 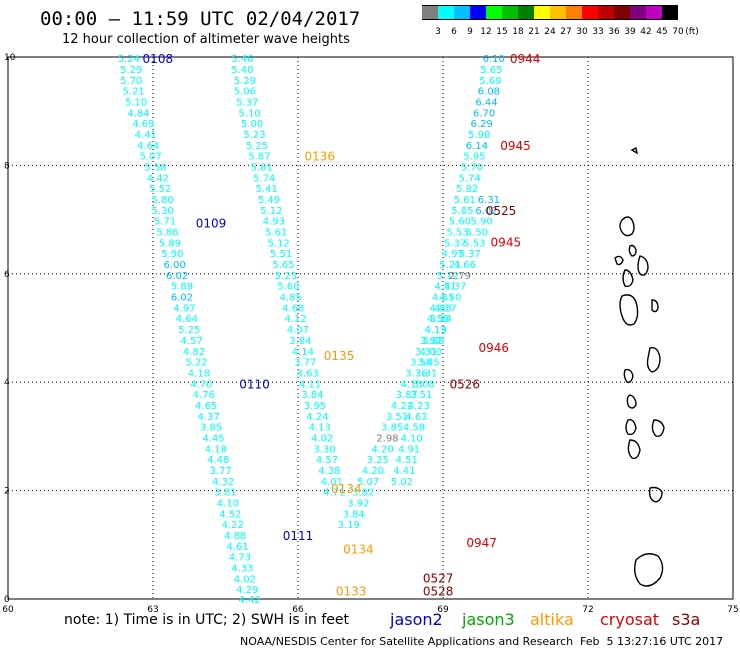 I want to click on wave-height-value: 5.85, so click(x=462, y=211).